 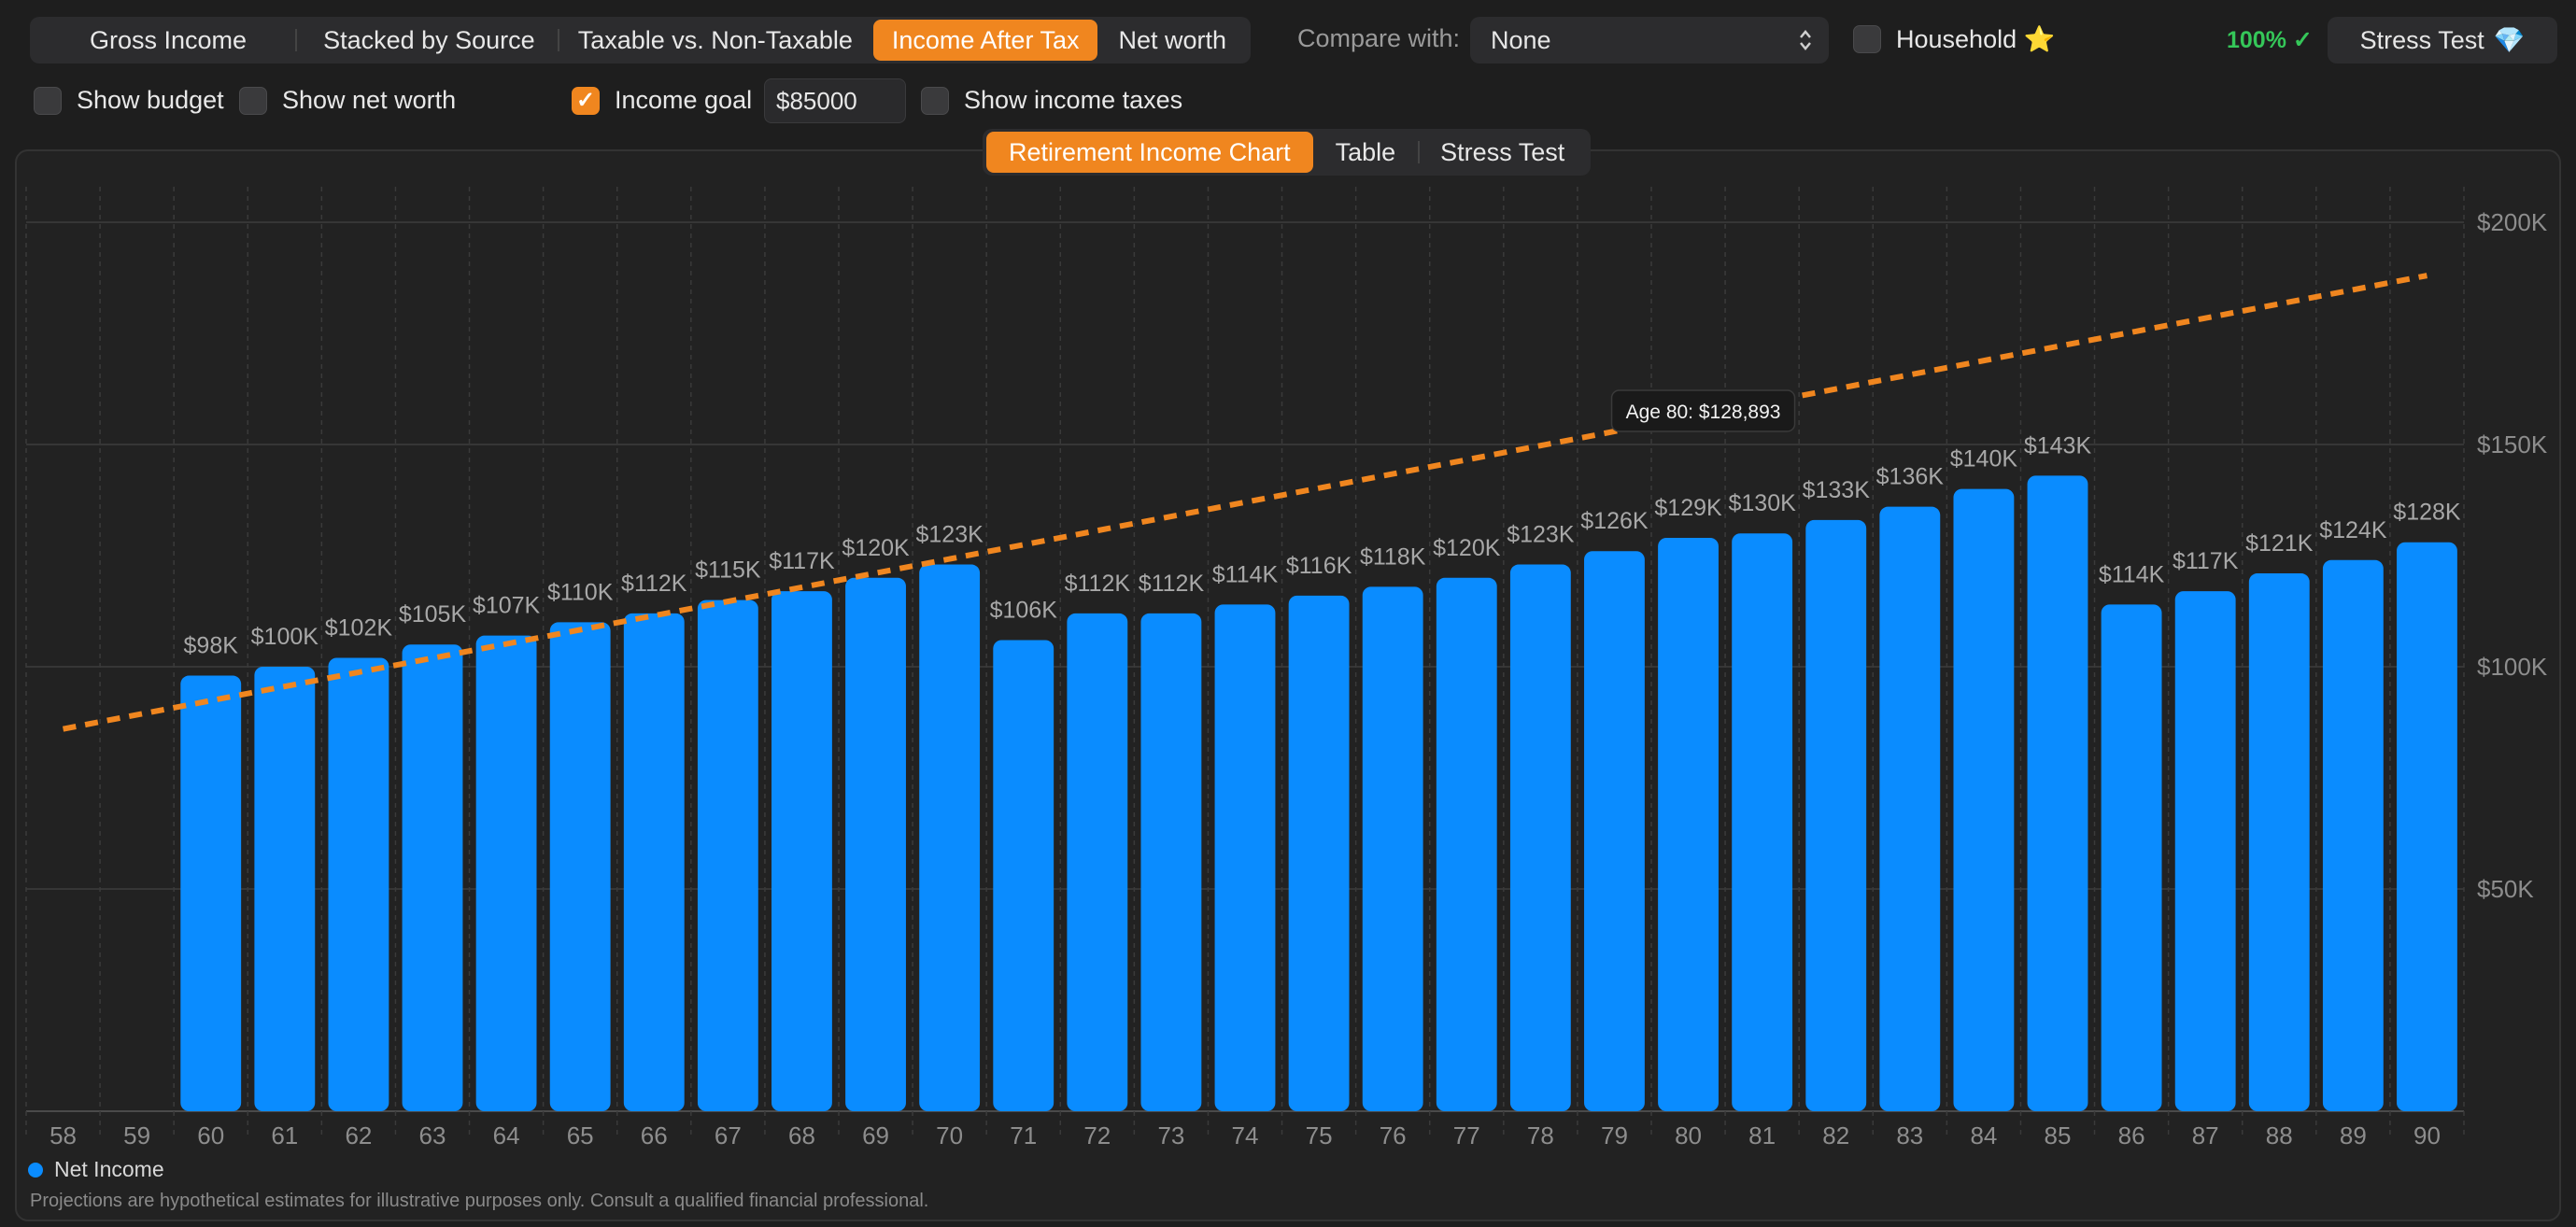 I want to click on income-goal-toggle: ✓ Income goal, so click(x=662, y=100).